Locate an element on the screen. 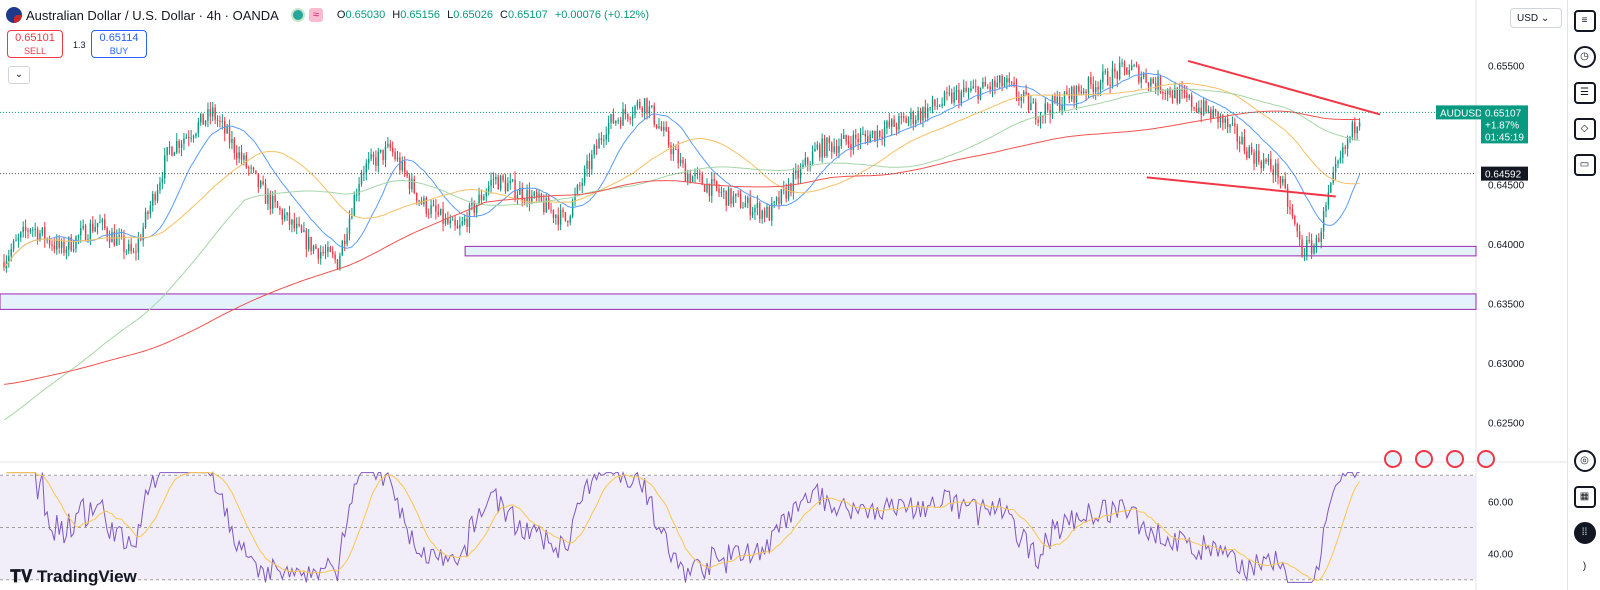  layers-icon: ◇ is located at coordinates (1584, 129).